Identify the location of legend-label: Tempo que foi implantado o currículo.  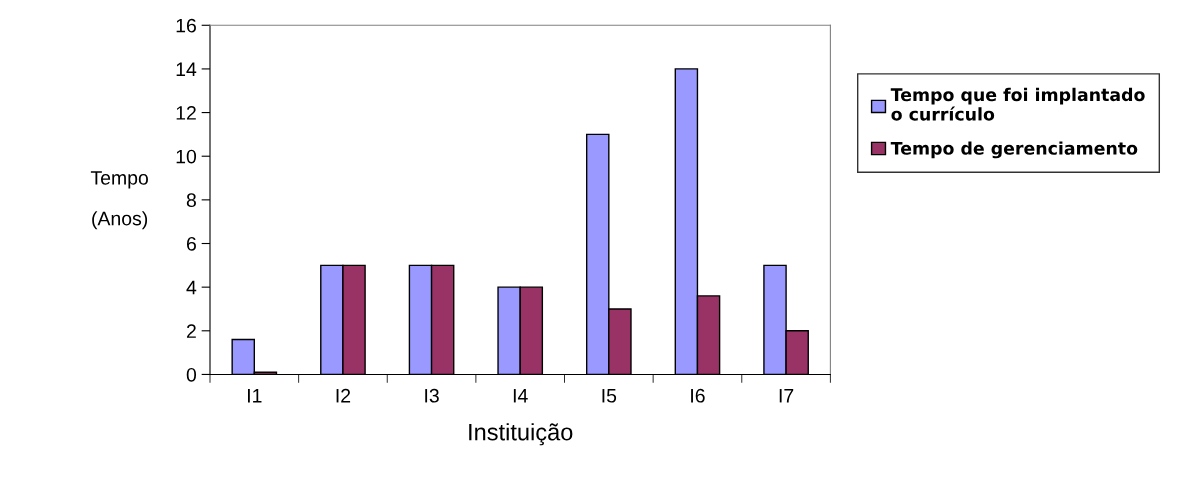
(1017, 104).